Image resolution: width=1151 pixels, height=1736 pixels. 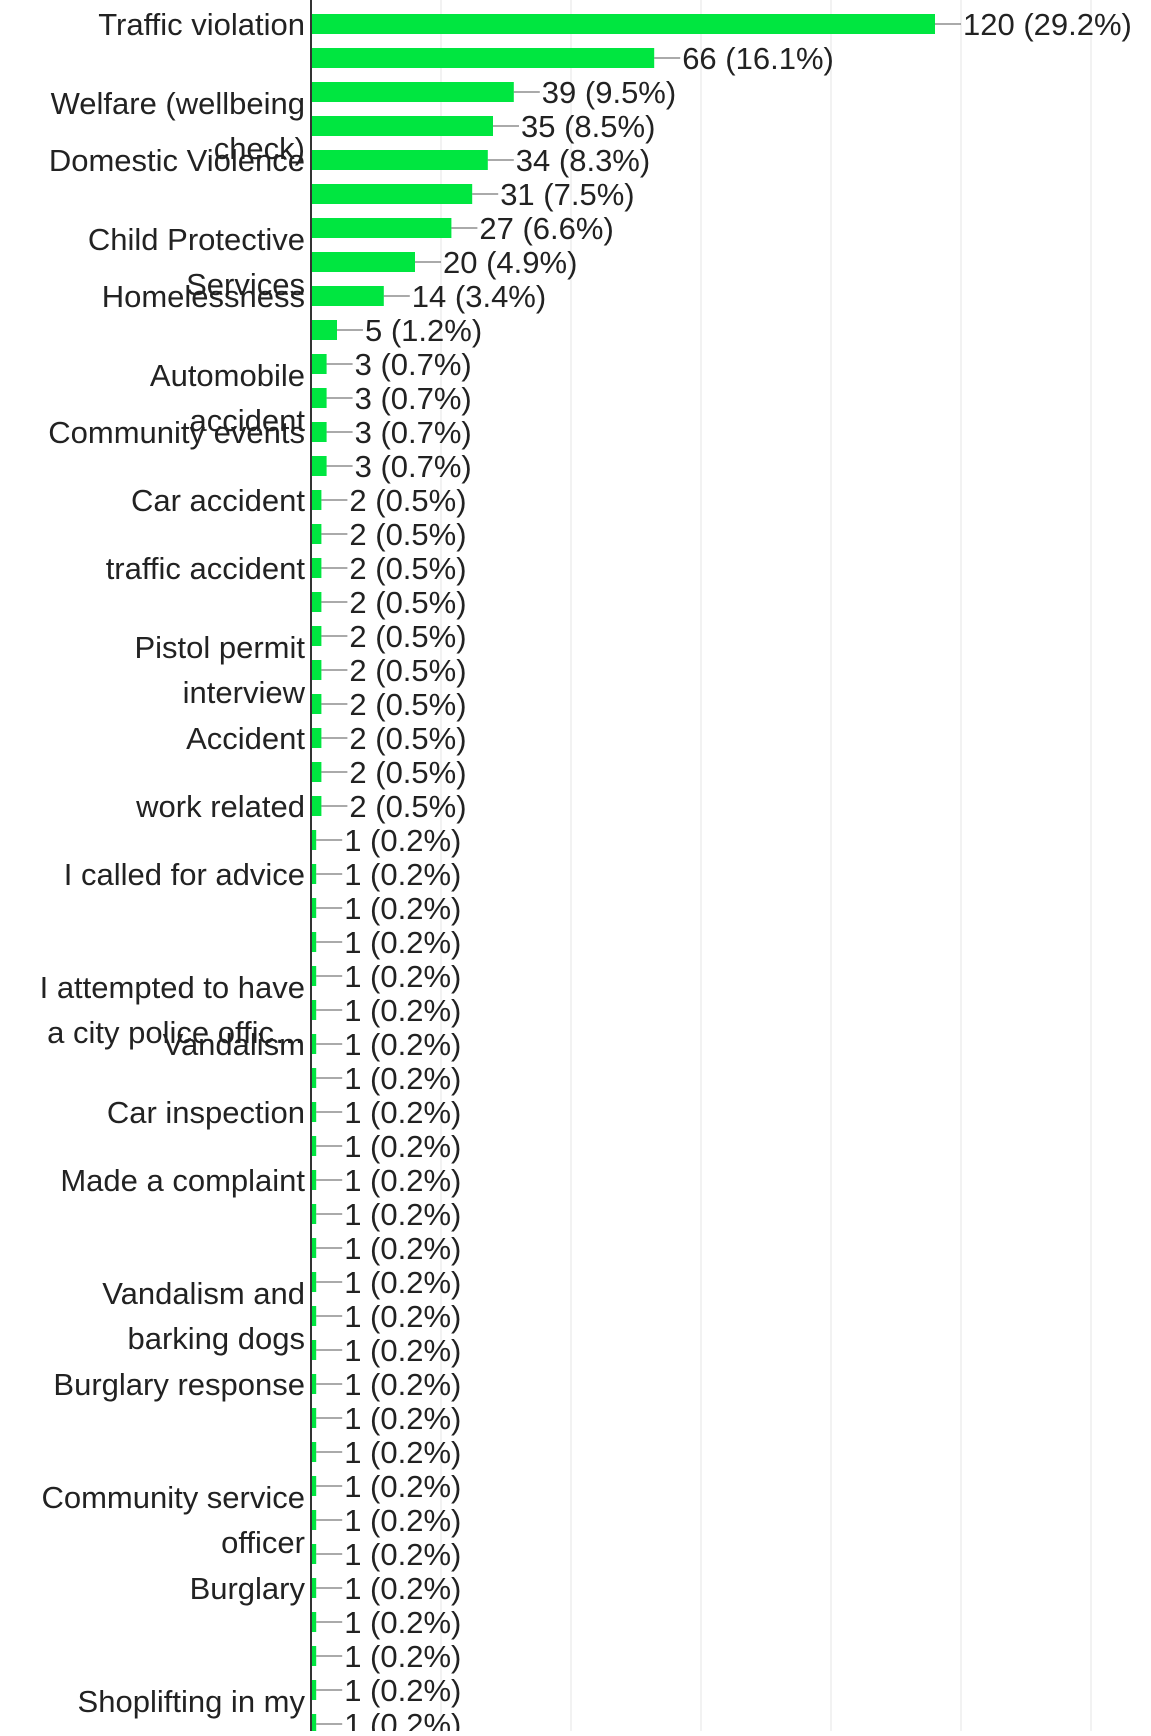 What do you see at coordinates (179, 1384) in the screenshot?
I see `category-label: Burglary response` at bounding box center [179, 1384].